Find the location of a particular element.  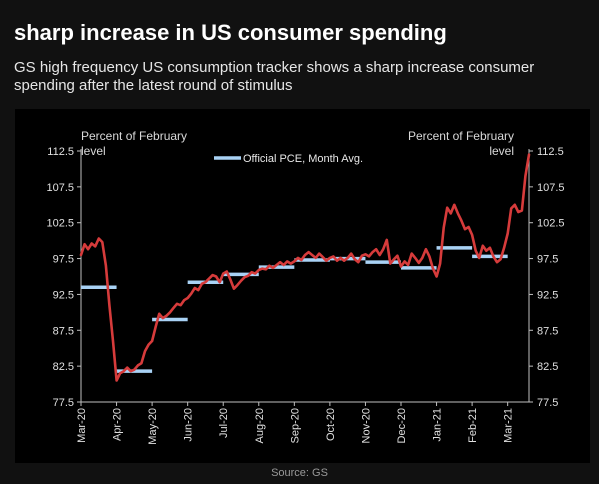

y-tick-label-left: 77.5 is located at coordinates (63, 403).